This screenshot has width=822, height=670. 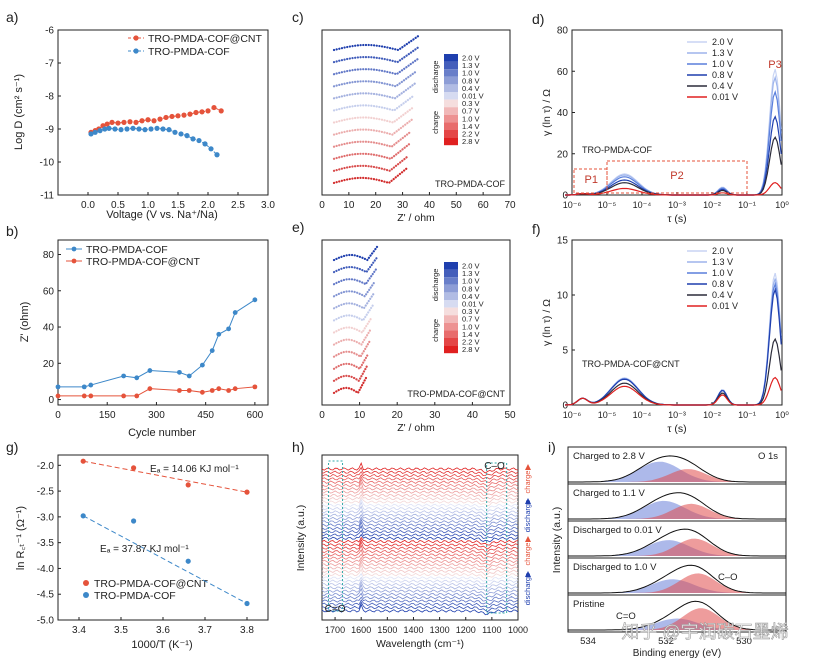 I want to click on y-axis-title: Log D (cm² s⁻¹), so click(x=19, y=112).